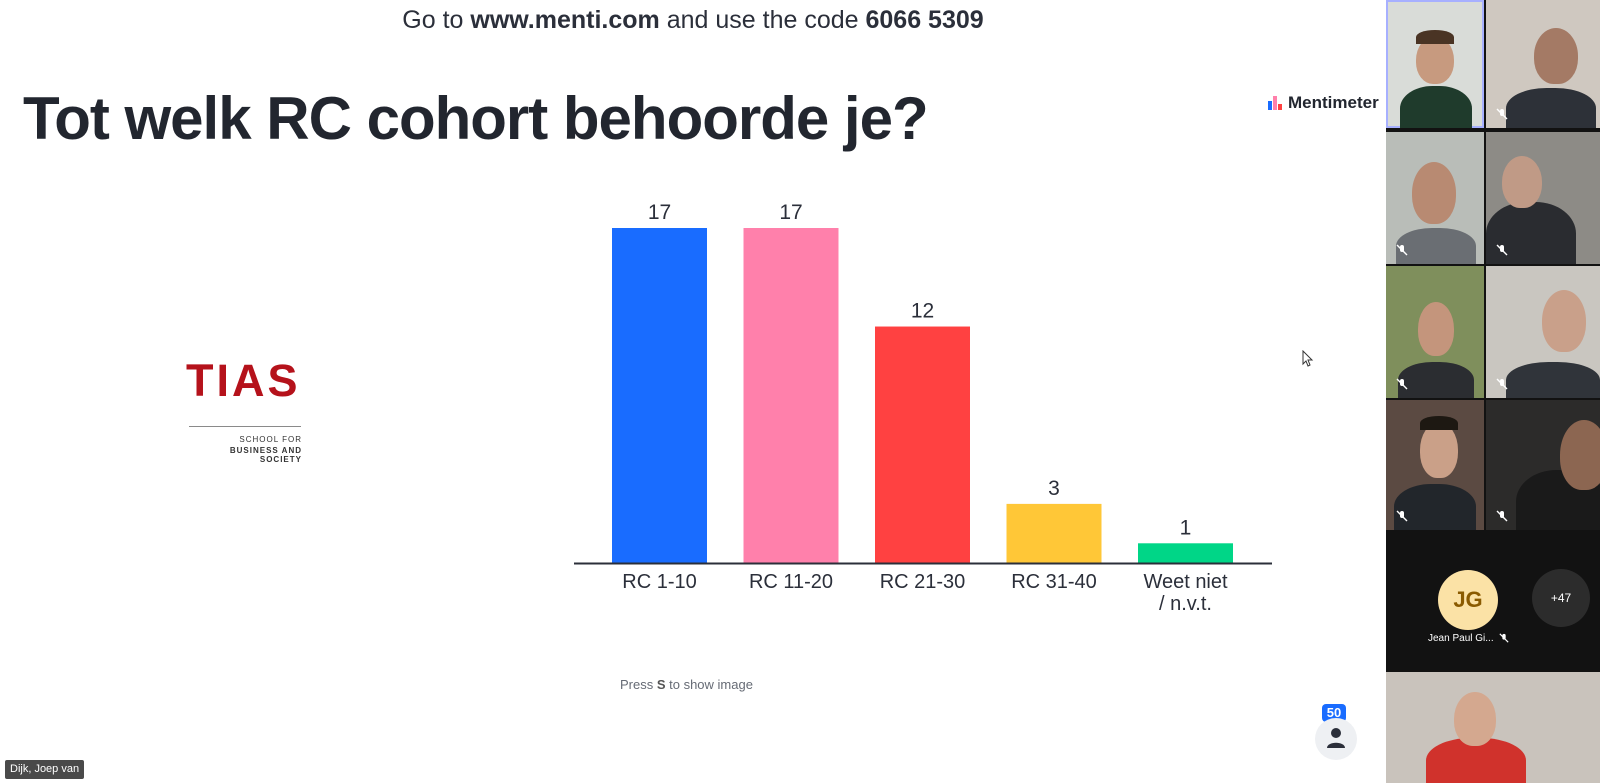 Image resolution: width=1600 pixels, height=783 pixels. I want to click on mouse-cursor-icon, so click(1308, 358).